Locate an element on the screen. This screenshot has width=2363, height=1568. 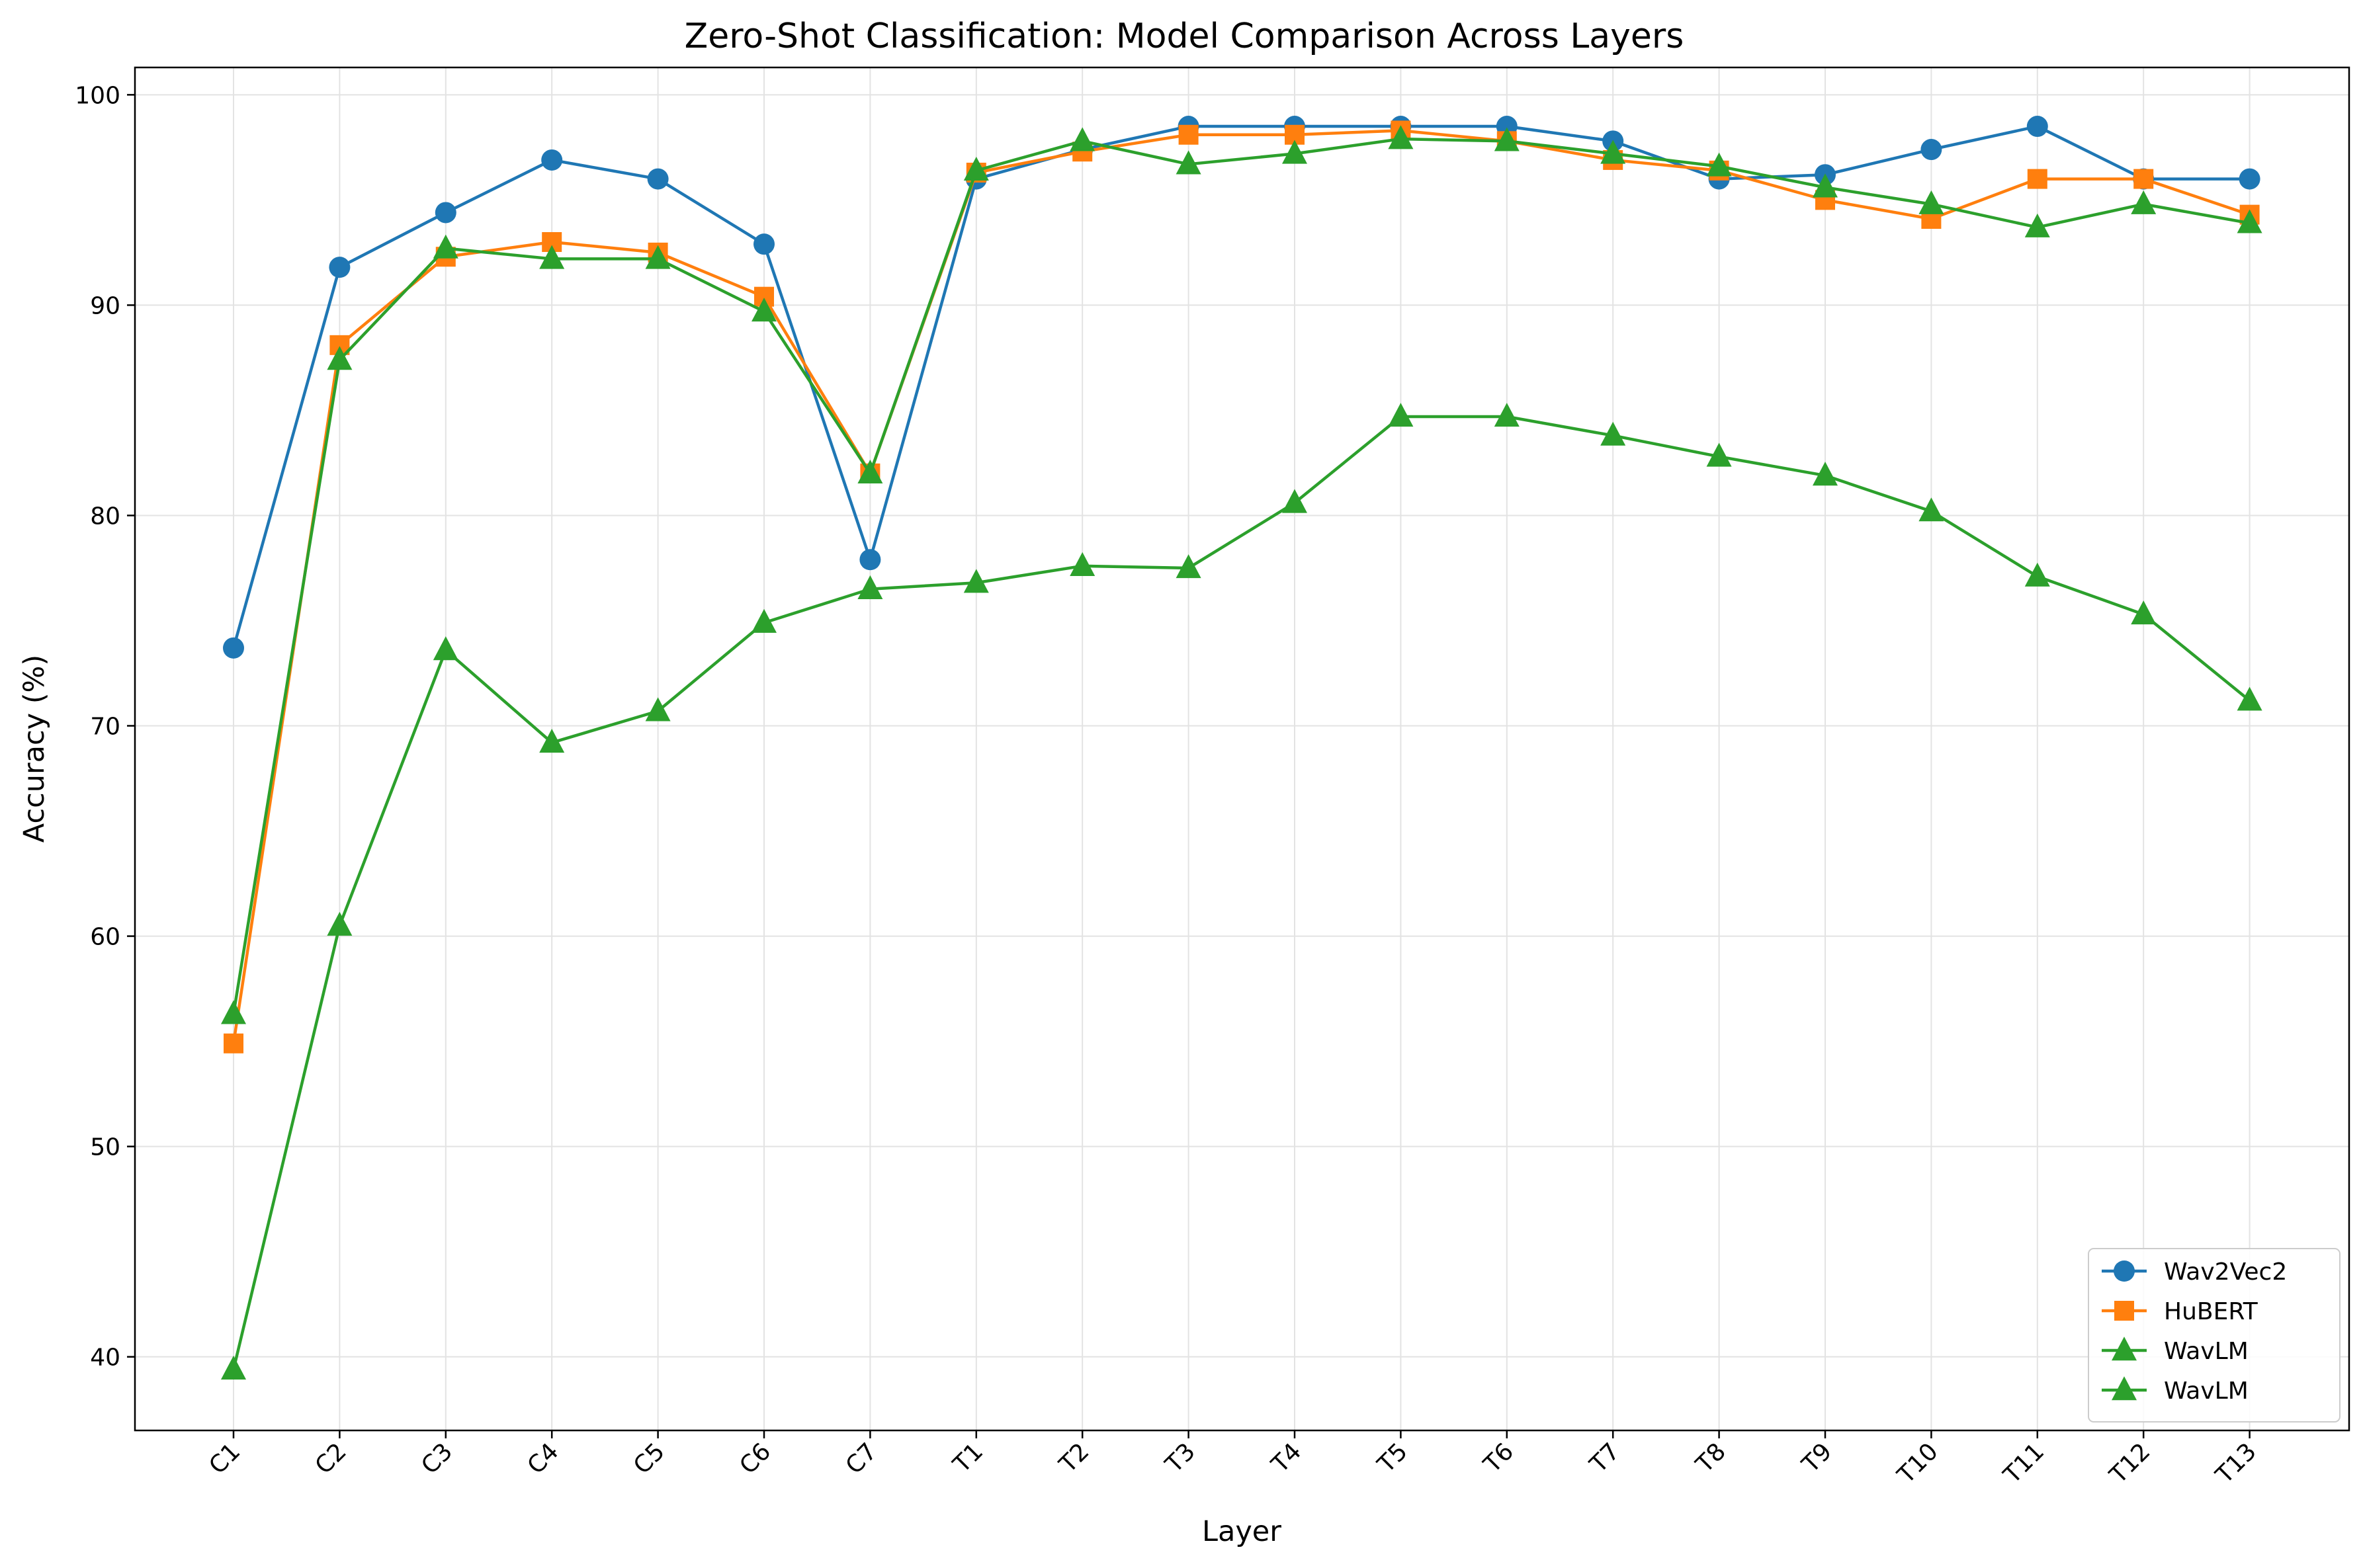
legend-label: Wav2Vec2 is located at coordinates (2225, 1272).